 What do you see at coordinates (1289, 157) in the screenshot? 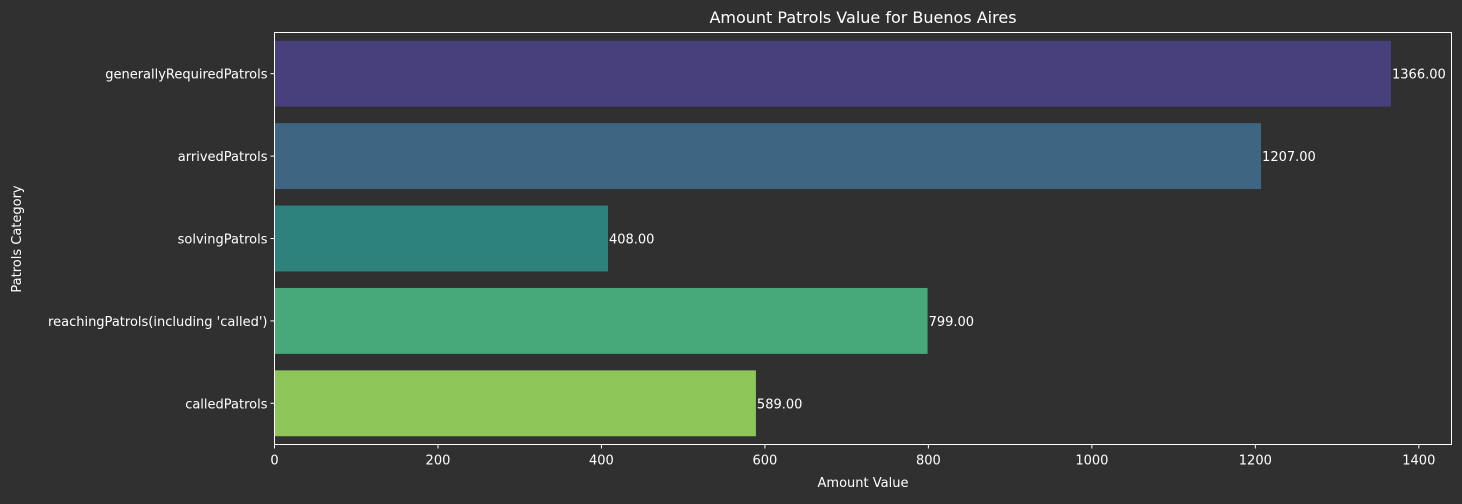
I see `data-label-1: 1207.00` at bounding box center [1289, 157].